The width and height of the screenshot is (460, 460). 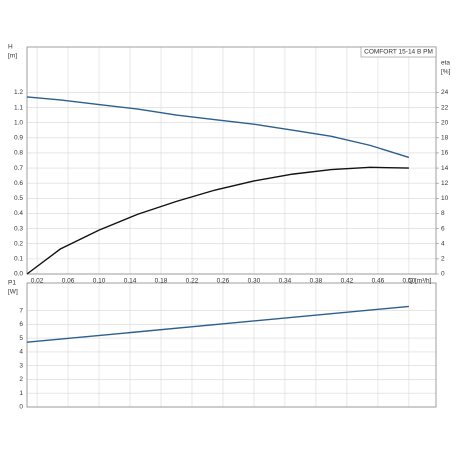 What do you see at coordinates (21, 365) in the screenshot?
I see `y-tick-label: 3` at bounding box center [21, 365].